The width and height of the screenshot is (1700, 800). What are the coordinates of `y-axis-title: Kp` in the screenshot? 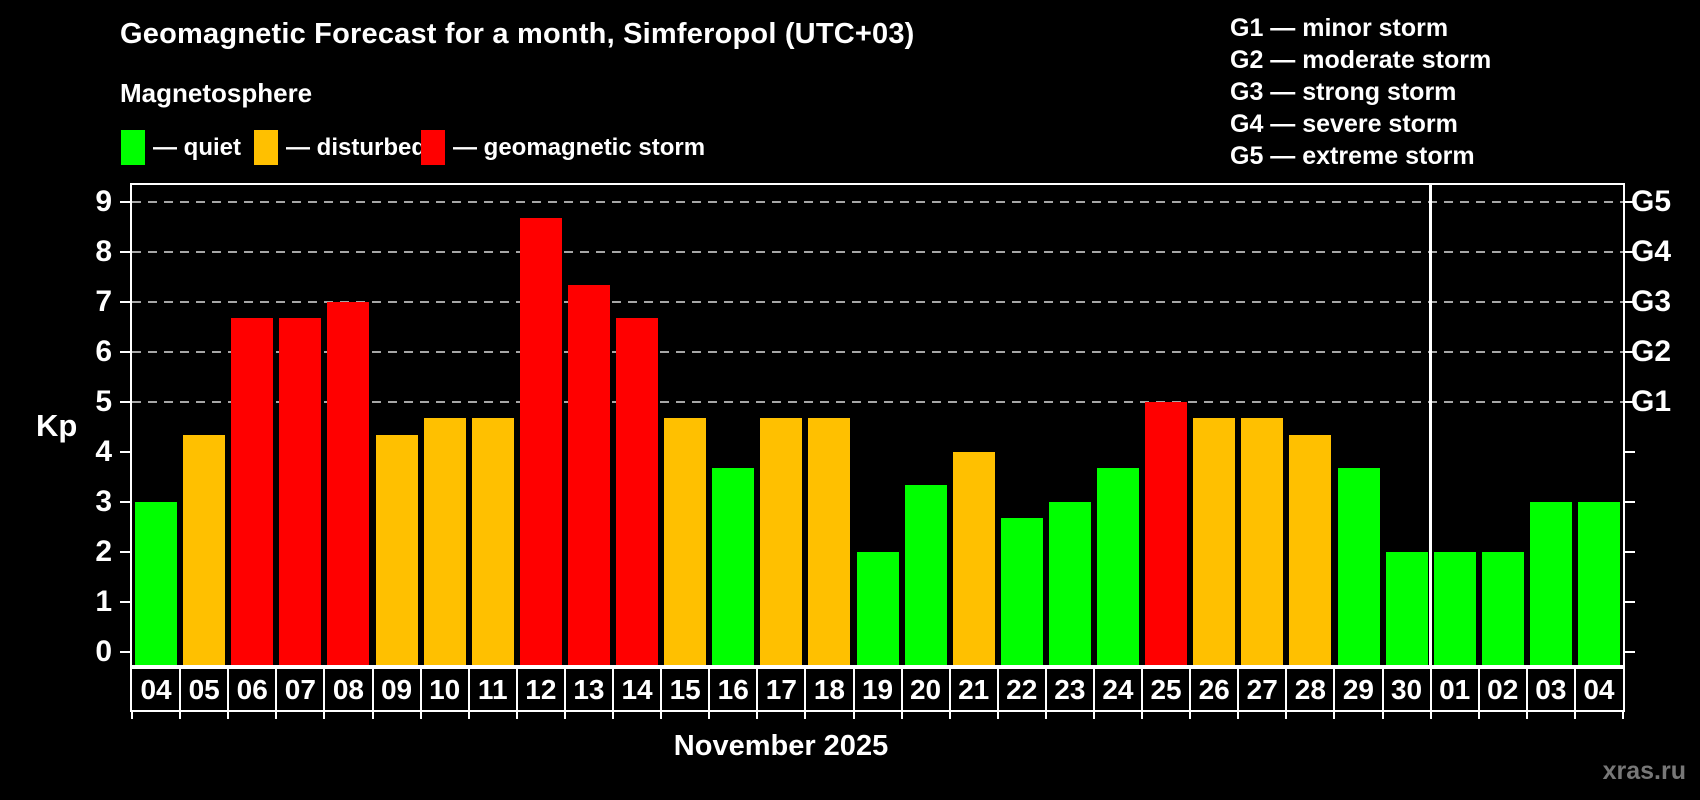 It's located at (57, 425).